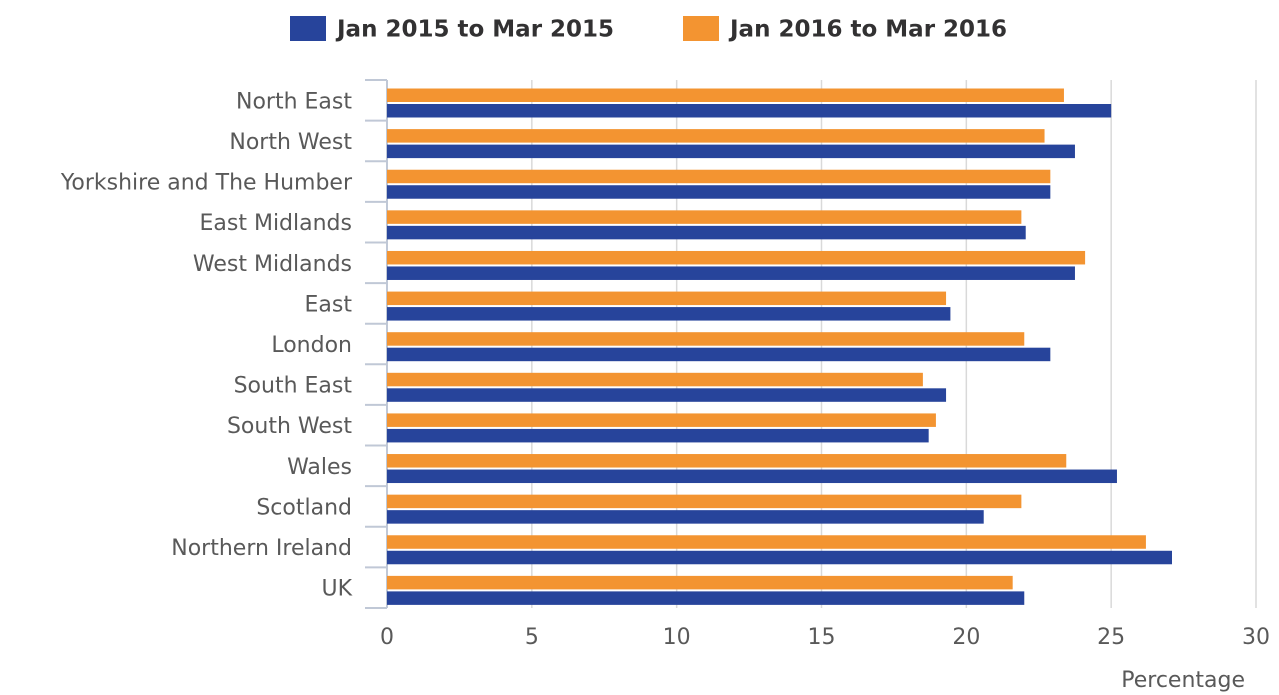 This screenshot has width=1279, height=695. Describe the element at coordinates (867, 30) in the screenshot. I see `legend-label: Jan 2016 to Mar 2016` at that location.